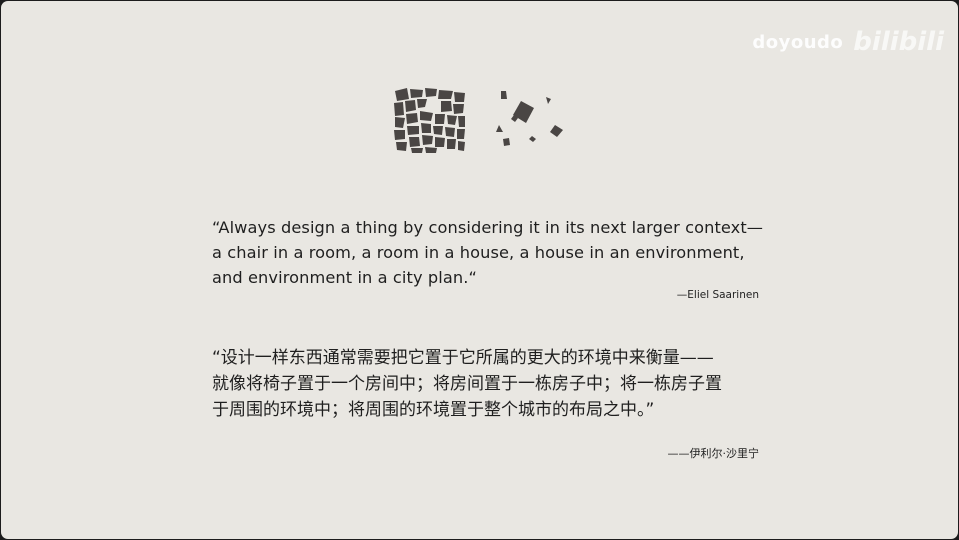 Image resolution: width=959 pixels, height=540 pixels. What do you see at coordinates (898, 42) in the screenshot?
I see `bilibili-logo-icon: bilibili` at bounding box center [898, 42].